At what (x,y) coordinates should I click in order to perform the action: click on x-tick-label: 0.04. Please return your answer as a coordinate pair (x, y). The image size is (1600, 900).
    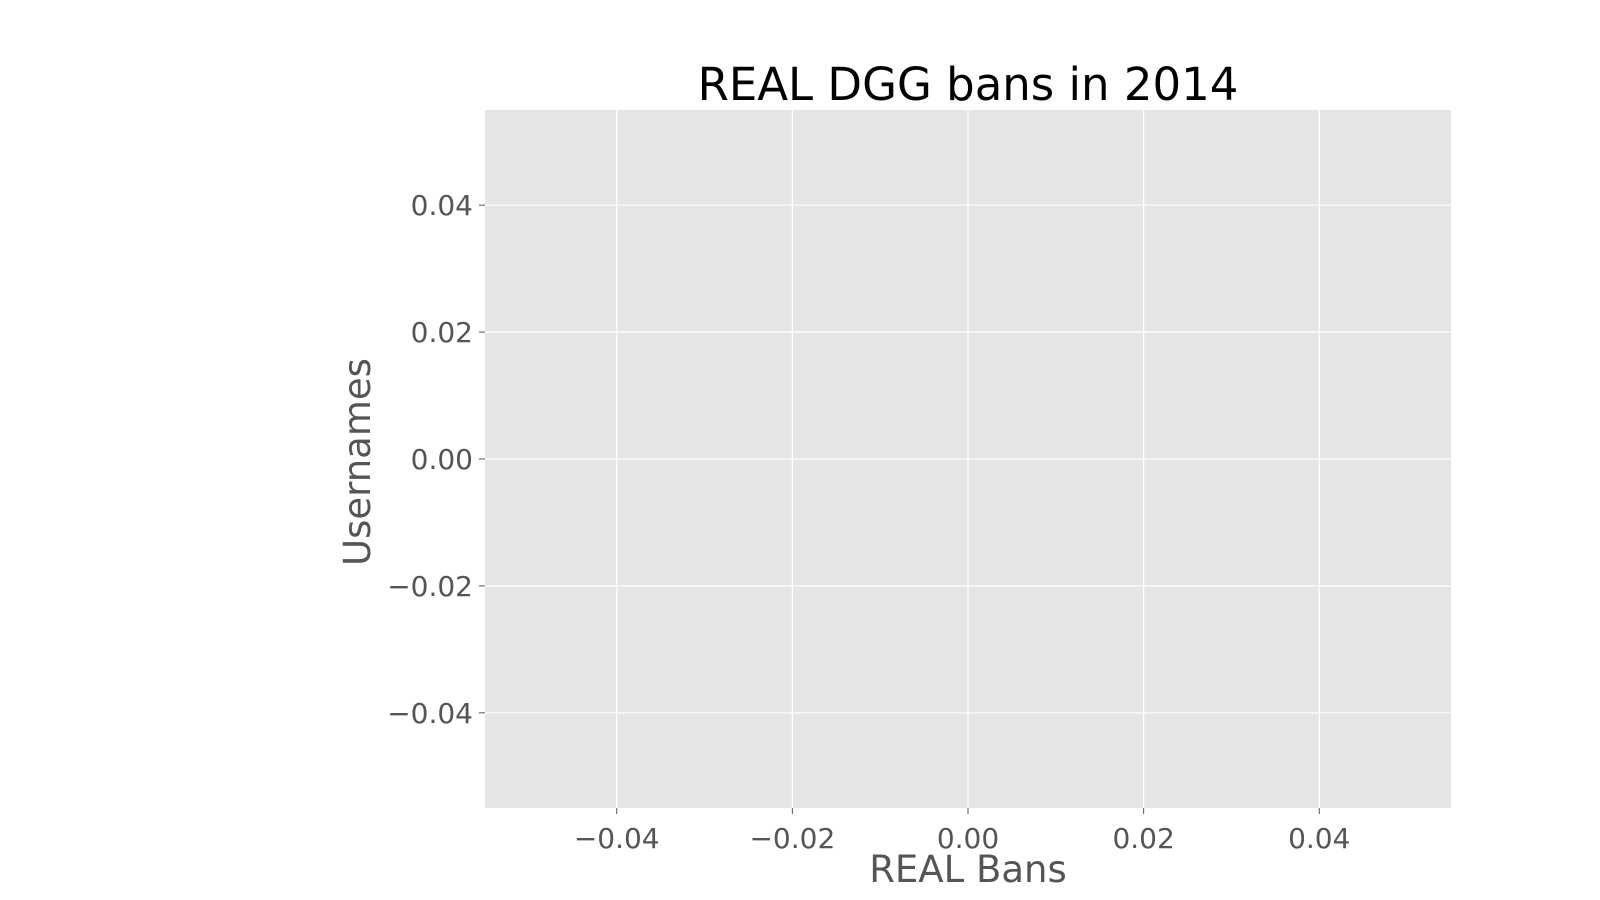
    Looking at the image, I should click on (1319, 838).